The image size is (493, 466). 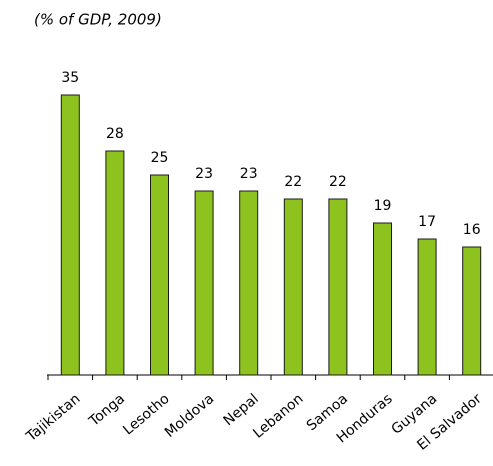 I want to click on value-label: 35, so click(x=70, y=78).